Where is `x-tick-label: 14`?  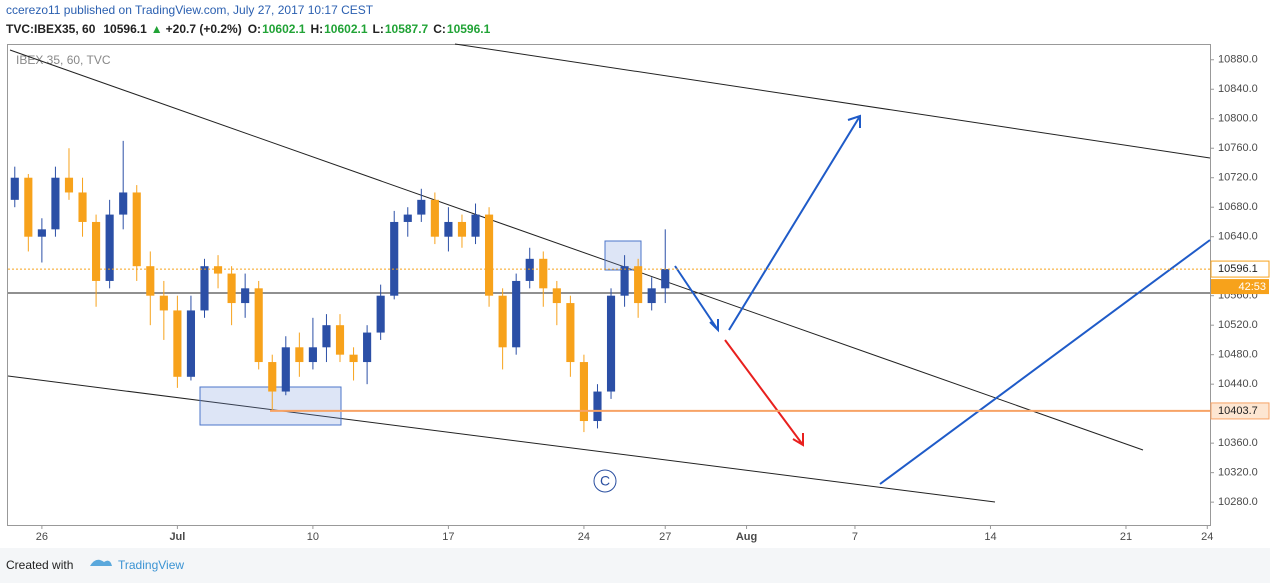 x-tick-label: 14 is located at coordinates (990, 537).